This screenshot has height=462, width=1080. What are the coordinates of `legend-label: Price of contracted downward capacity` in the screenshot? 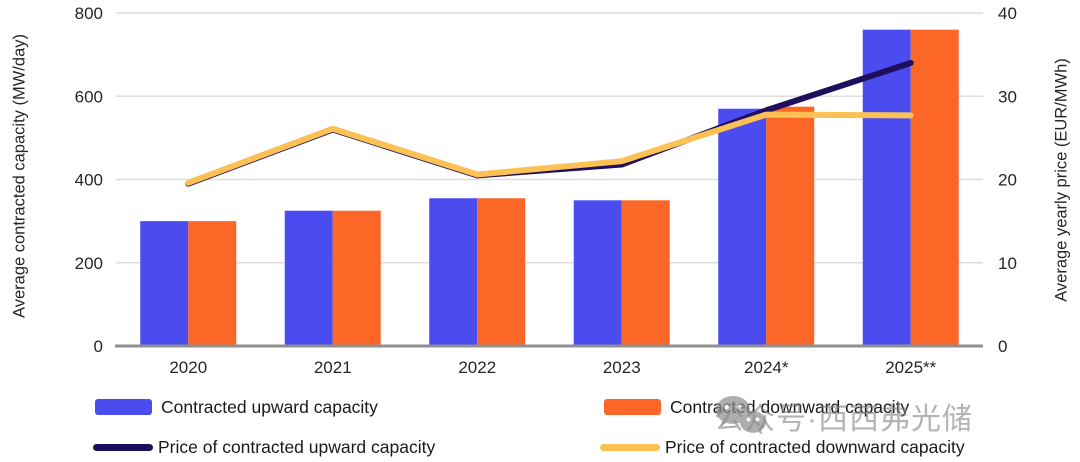 It's located at (815, 446).